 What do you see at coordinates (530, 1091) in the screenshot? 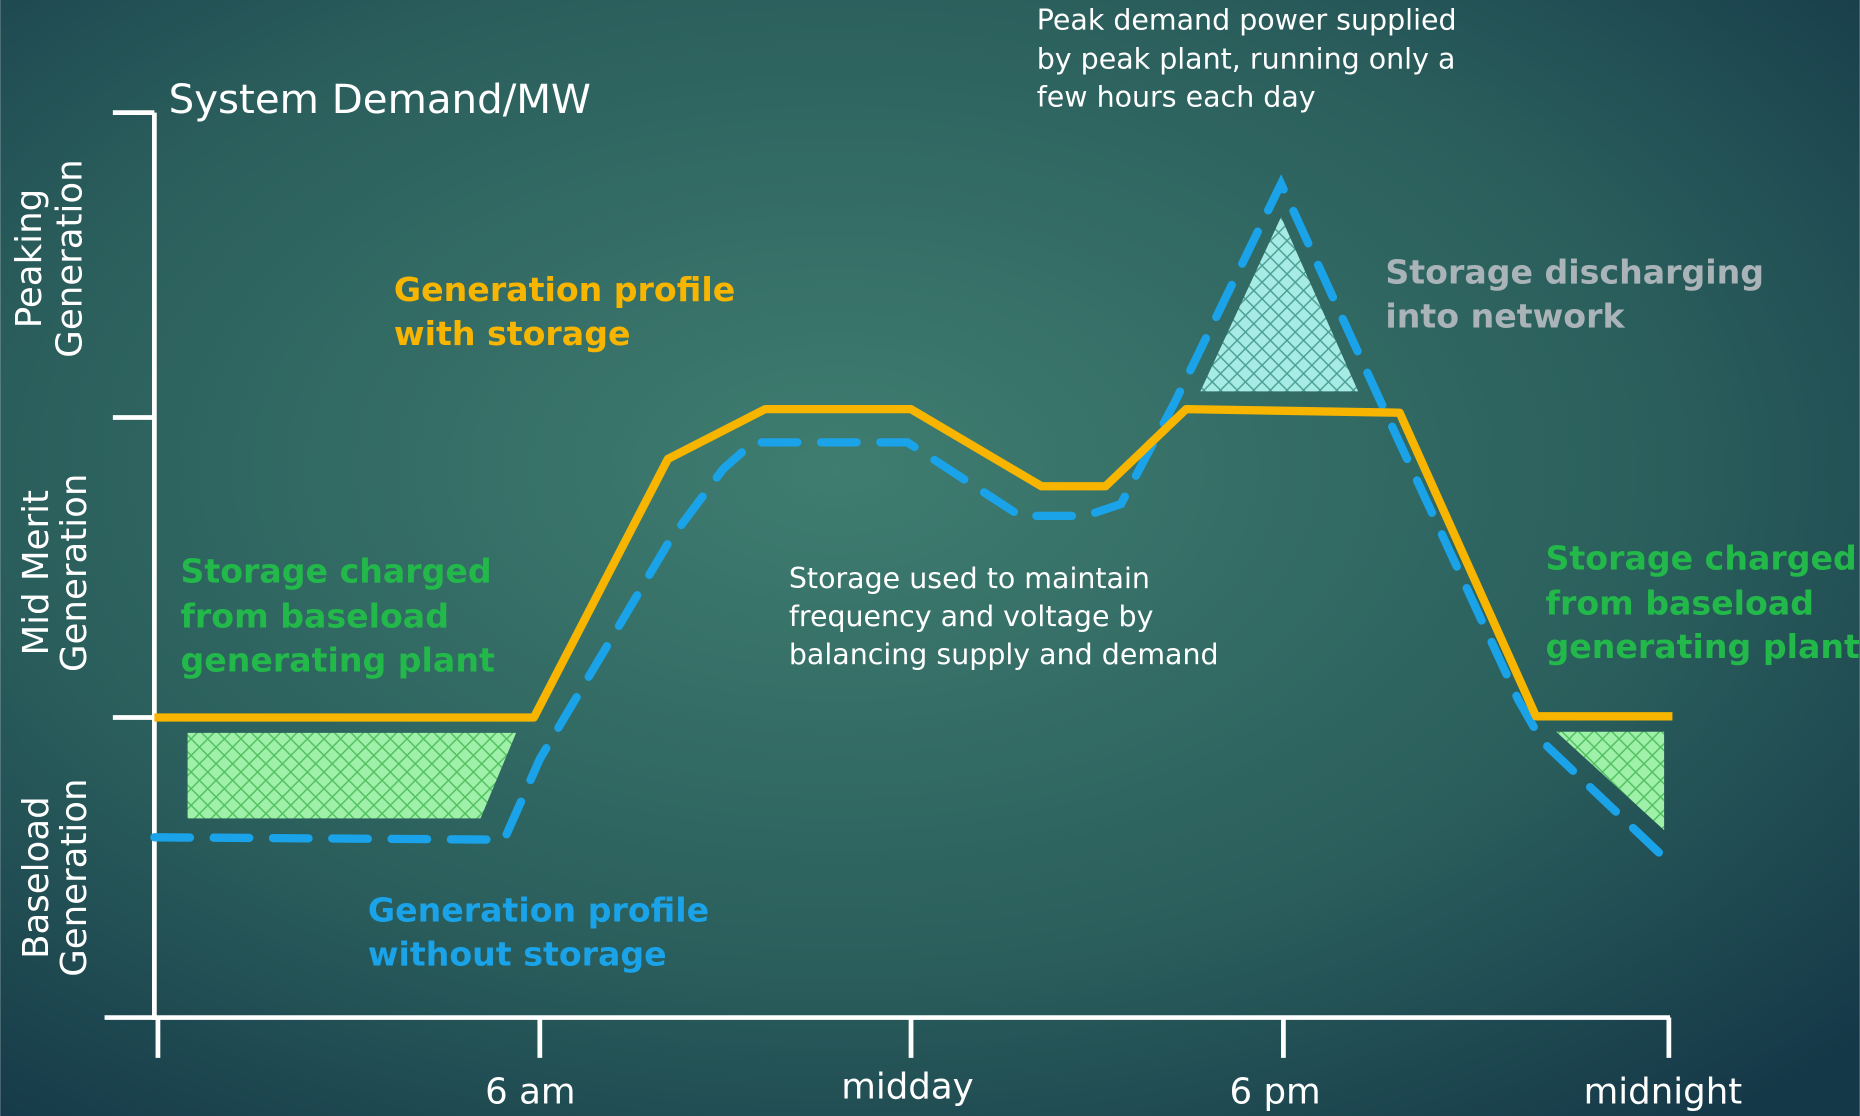
I see `x-label: 6 am` at bounding box center [530, 1091].